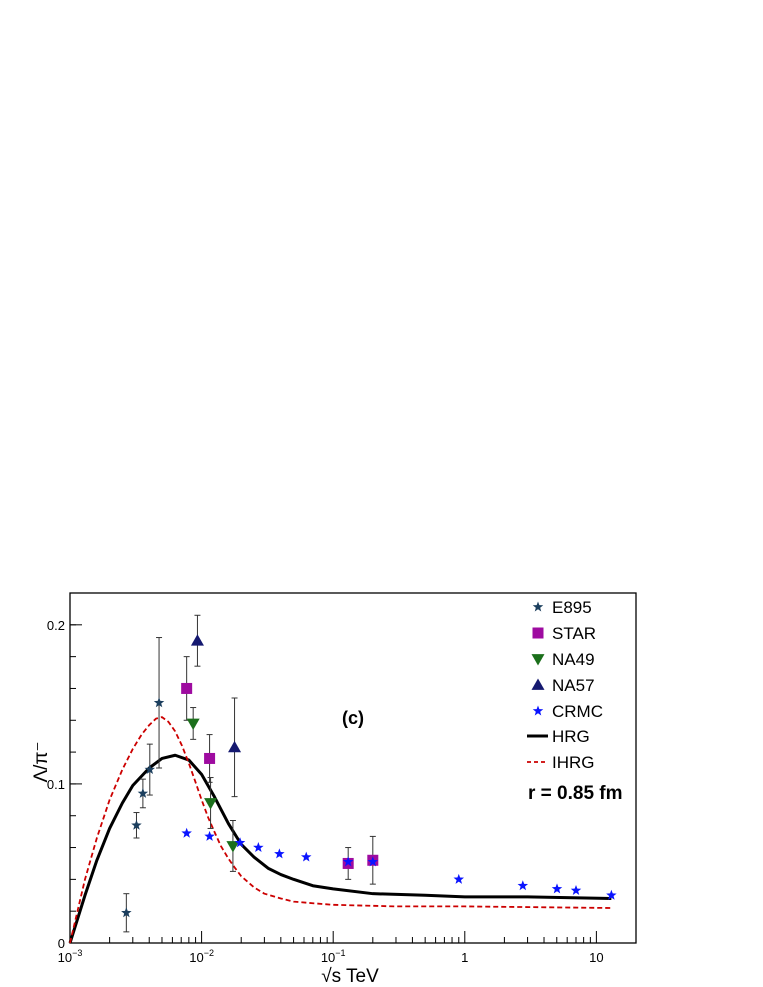  What do you see at coordinates (573, 762) in the screenshot?
I see `legend-label: IHRG` at bounding box center [573, 762].